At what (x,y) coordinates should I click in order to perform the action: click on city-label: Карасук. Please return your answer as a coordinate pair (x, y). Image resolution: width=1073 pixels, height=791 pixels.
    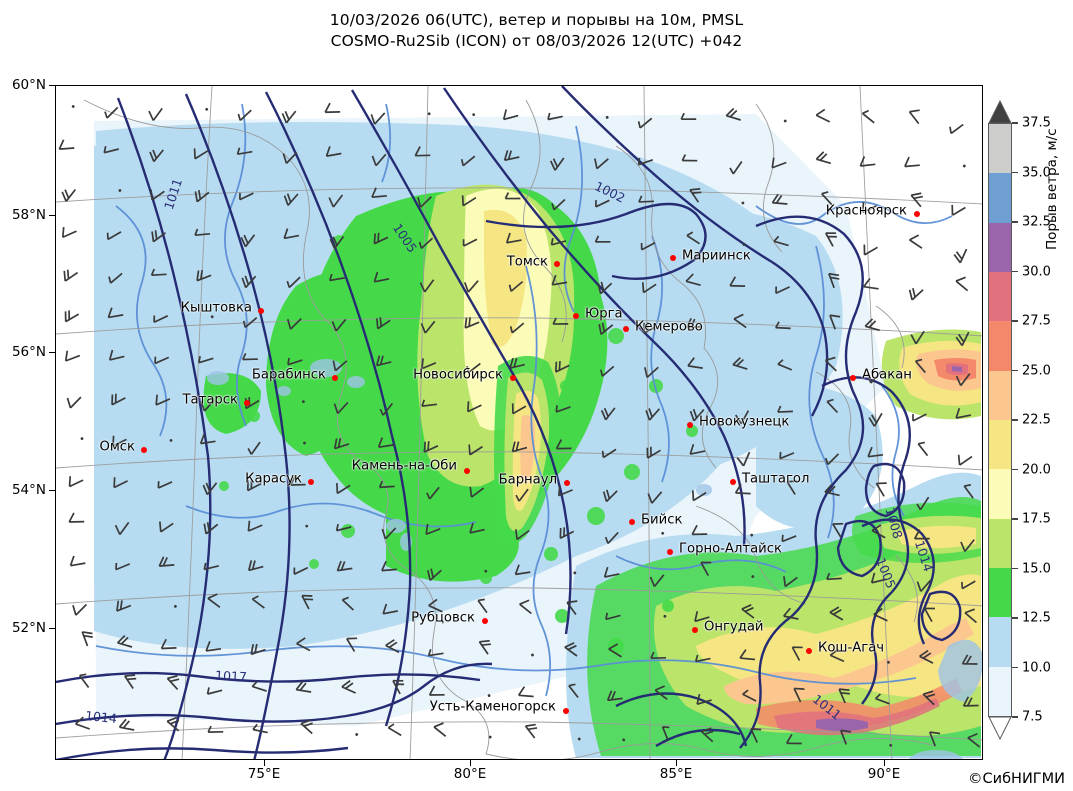
    Looking at the image, I should click on (273, 479).